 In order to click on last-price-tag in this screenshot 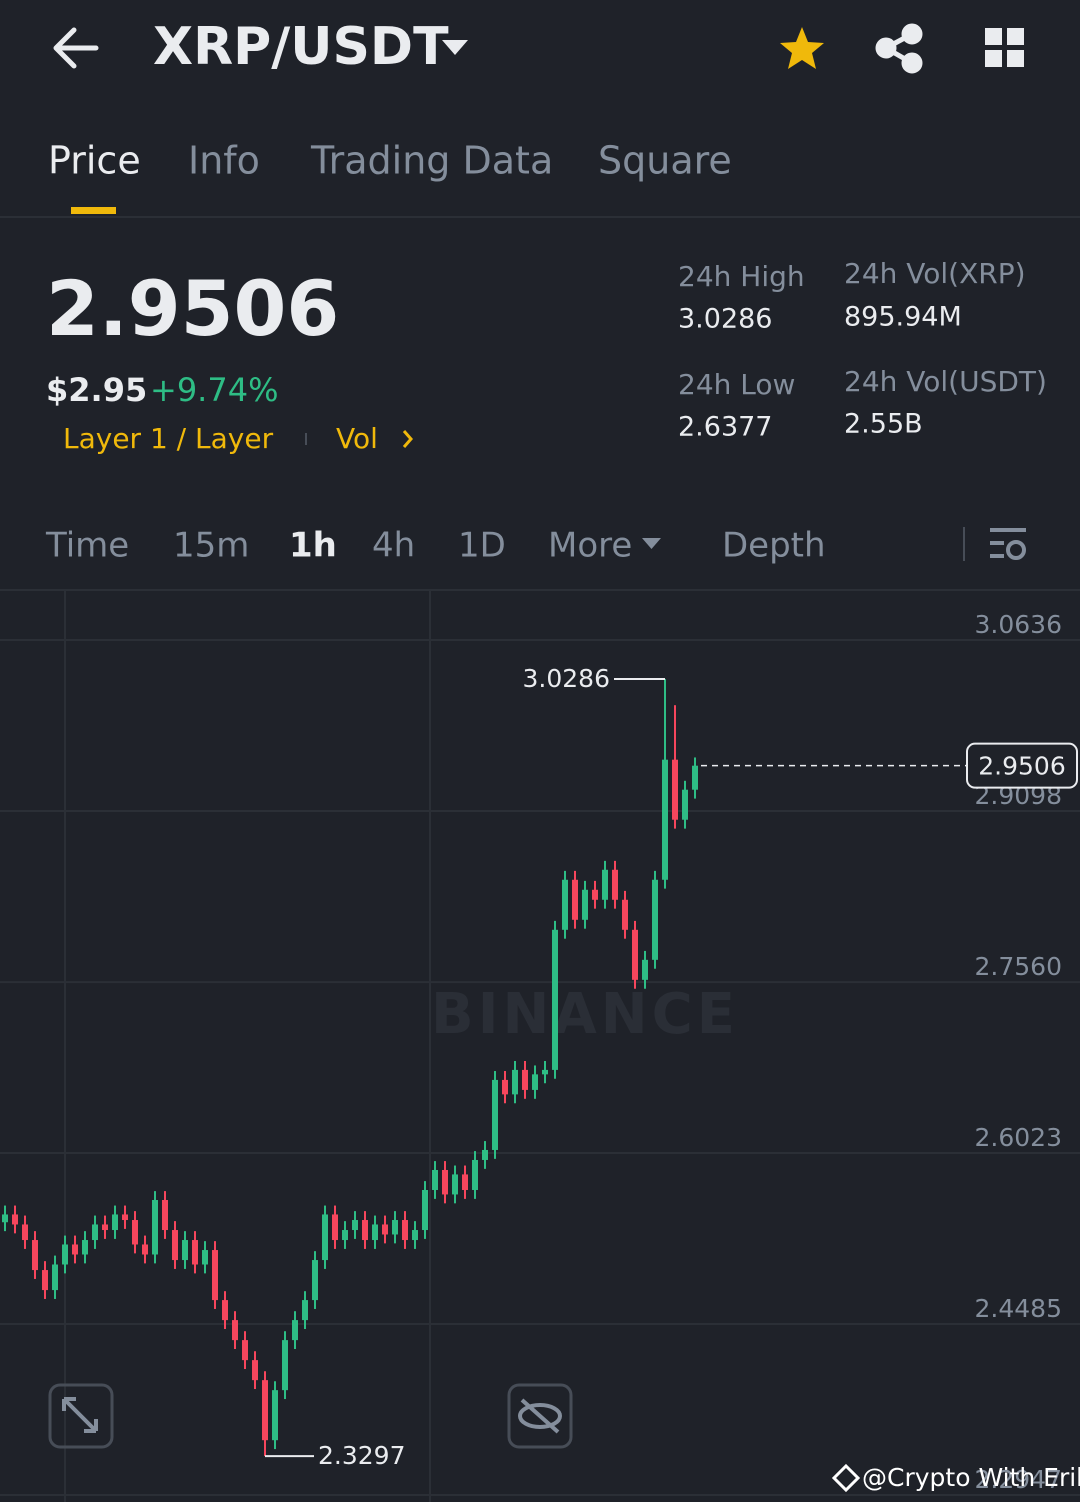, I will do `click(1022, 765)`.